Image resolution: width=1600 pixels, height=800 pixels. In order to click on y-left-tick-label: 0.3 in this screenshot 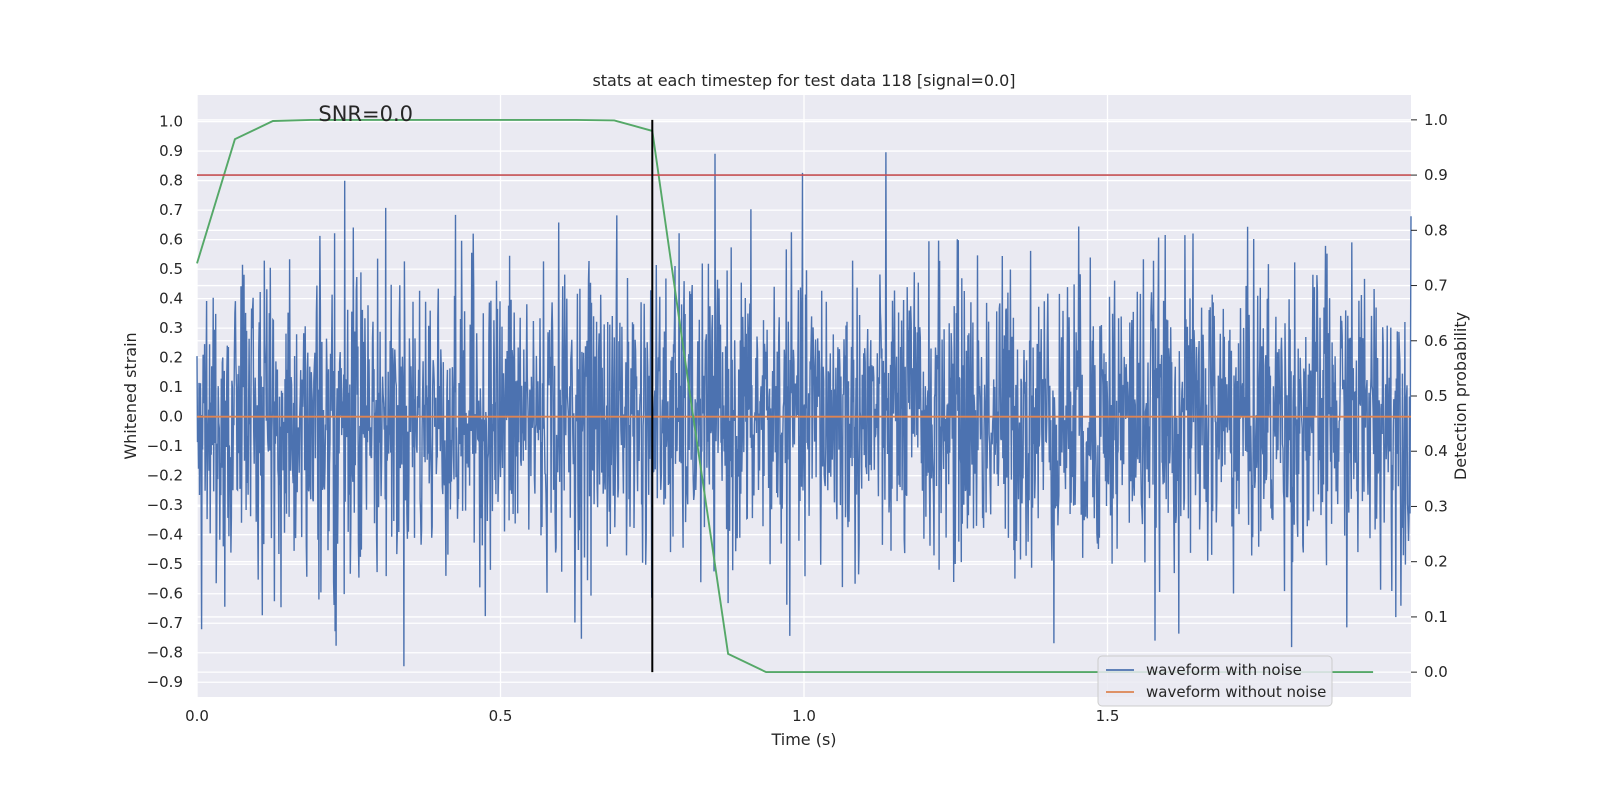, I will do `click(171, 328)`.